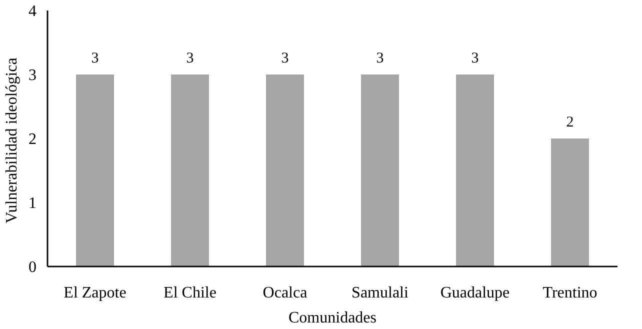  I want to click on y-tick-label: 1, so click(32, 203).